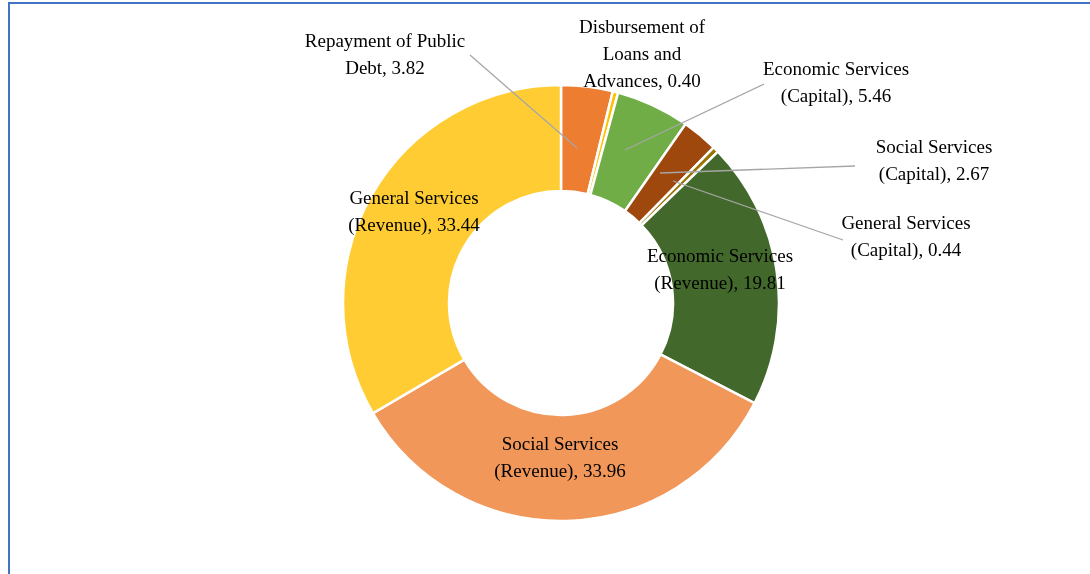  I want to click on slice-label: Economic Services (Capital), 5.46, so click(836, 82).